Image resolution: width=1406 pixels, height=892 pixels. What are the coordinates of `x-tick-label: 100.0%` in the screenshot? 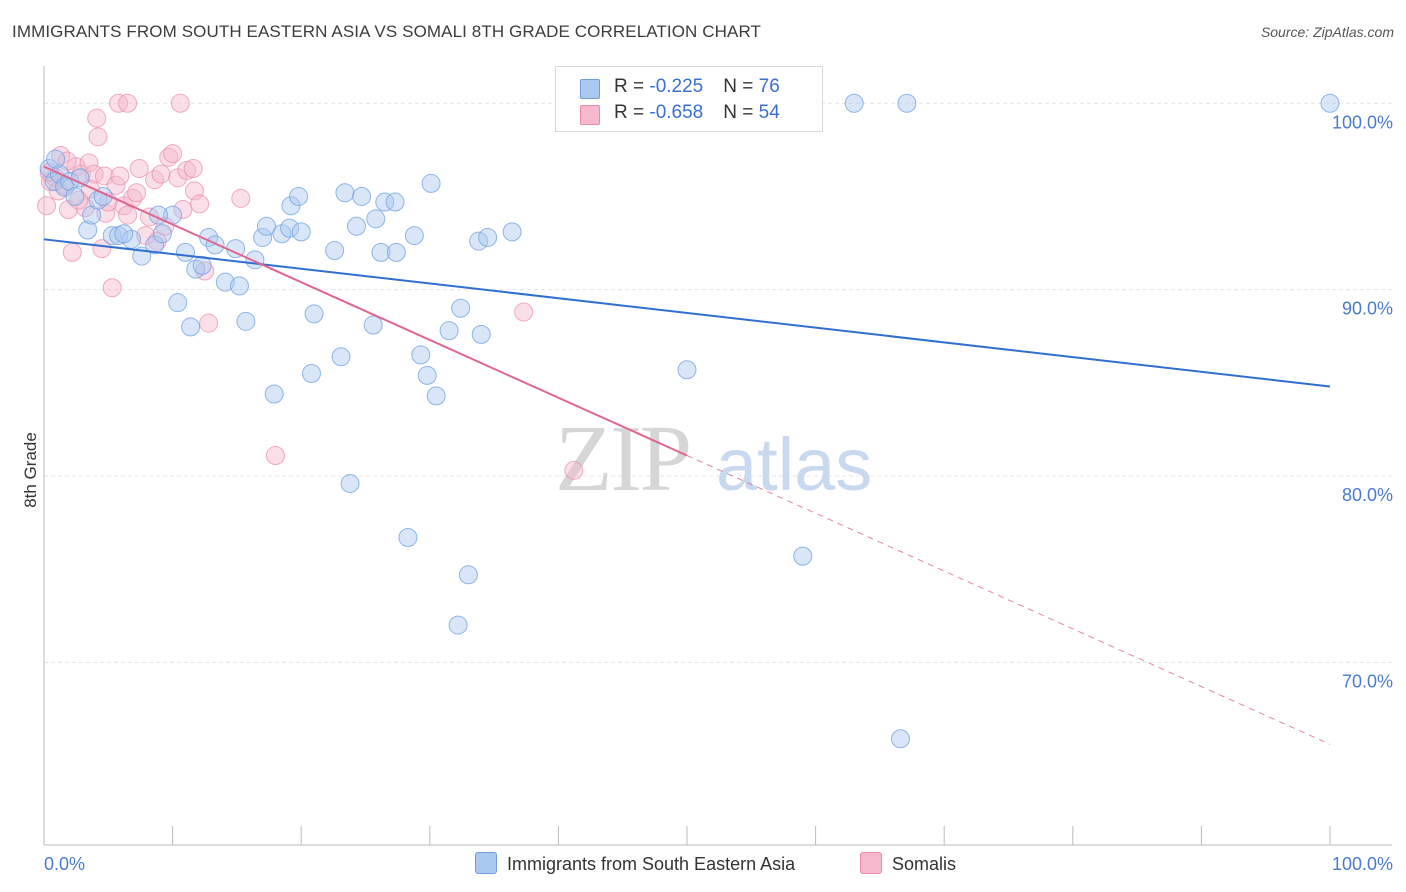 It's located at (1362, 864).